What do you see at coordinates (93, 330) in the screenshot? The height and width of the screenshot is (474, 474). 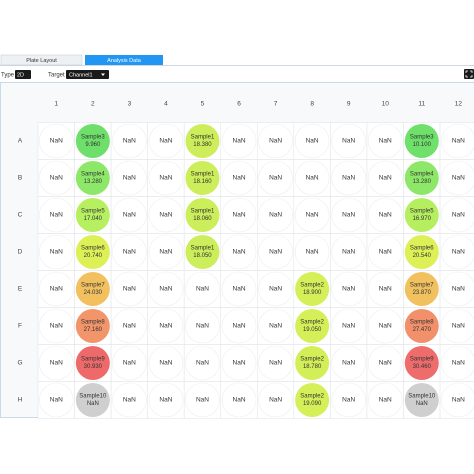 I see `well-value: 27.160` at bounding box center [93, 330].